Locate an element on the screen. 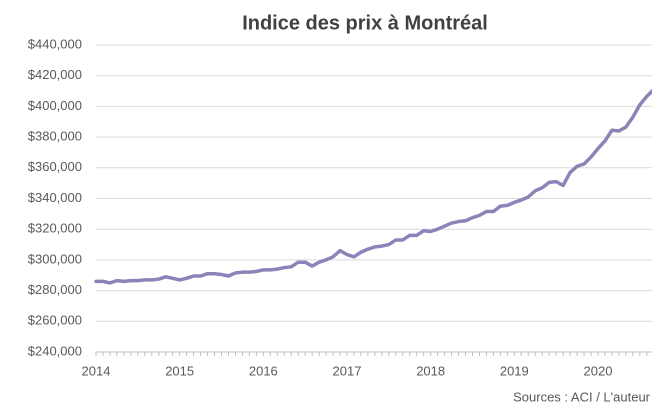 This screenshot has height=408, width=652. x-tick-label: 2020 is located at coordinates (598, 370).